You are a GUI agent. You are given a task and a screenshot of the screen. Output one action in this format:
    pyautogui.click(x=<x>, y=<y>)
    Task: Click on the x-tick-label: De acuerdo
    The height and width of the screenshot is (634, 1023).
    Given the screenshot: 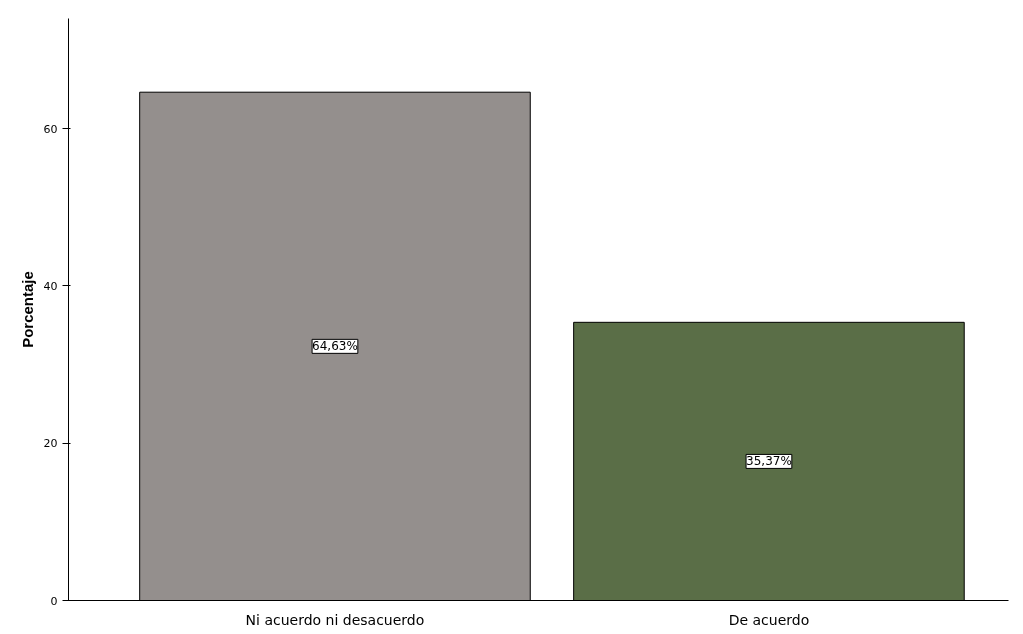 What is the action you would take?
    pyautogui.click(x=769, y=619)
    